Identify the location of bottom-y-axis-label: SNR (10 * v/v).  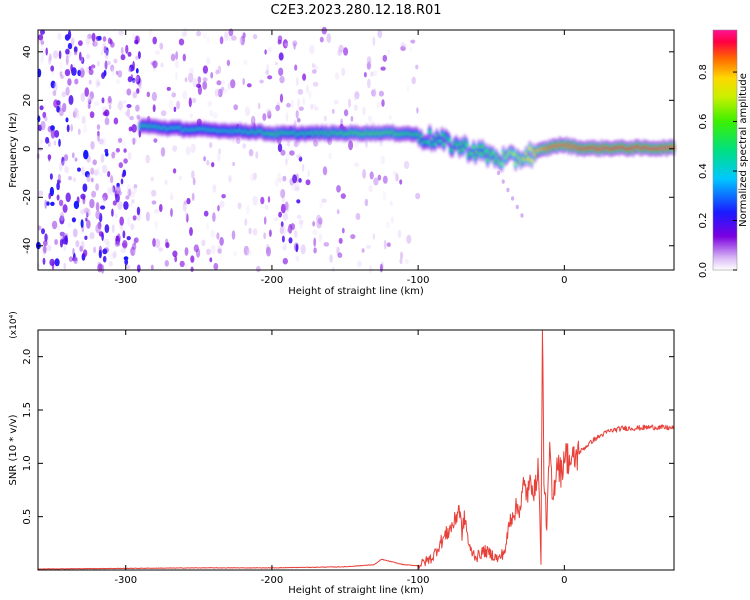
(13, 449).